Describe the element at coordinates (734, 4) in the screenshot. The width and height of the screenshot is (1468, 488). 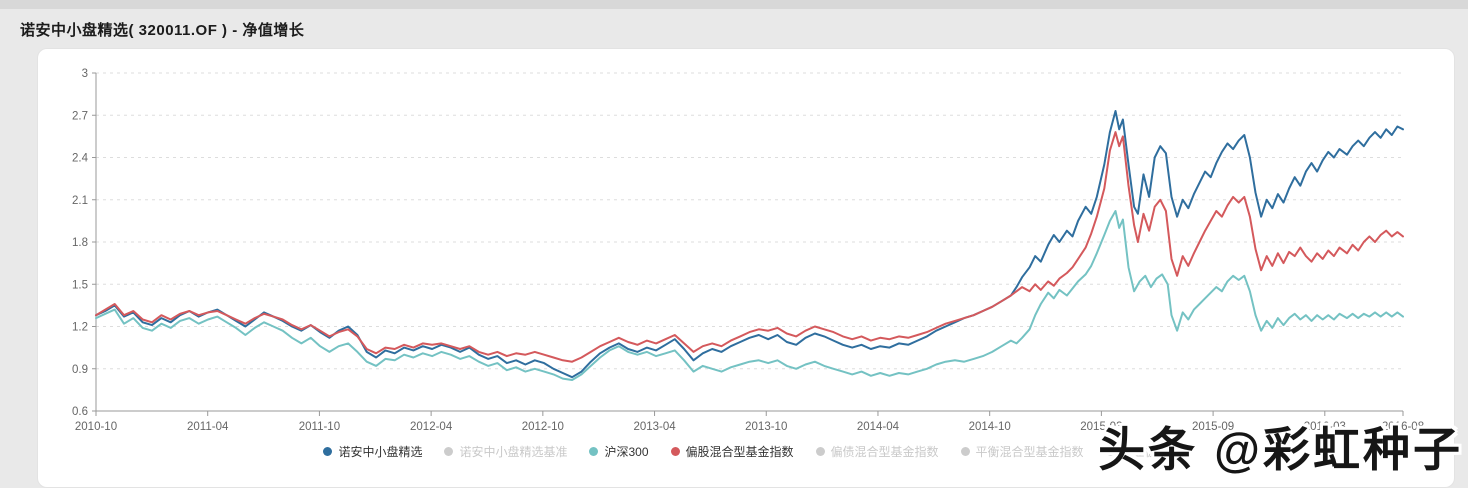
I see `top-strip` at that location.